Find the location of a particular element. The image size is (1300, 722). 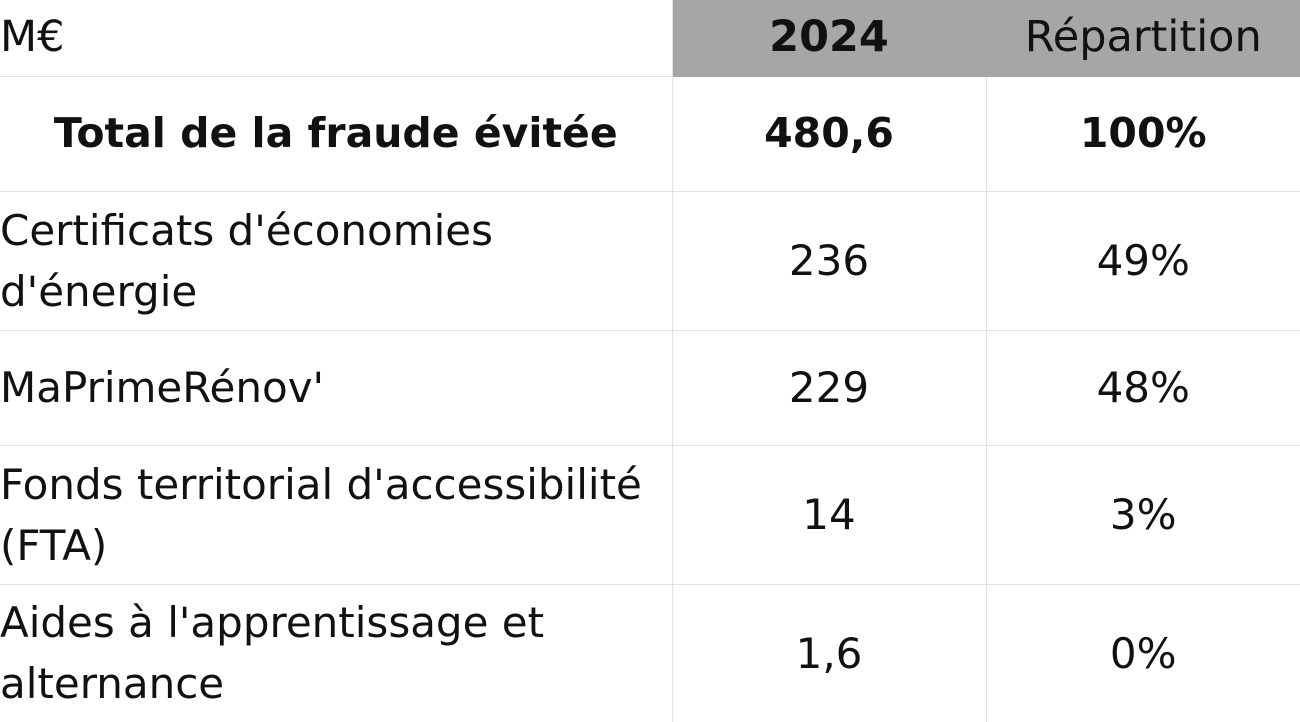

row-label: Fonds territorial d'accessibilité (FTA) is located at coordinates (336, 514).